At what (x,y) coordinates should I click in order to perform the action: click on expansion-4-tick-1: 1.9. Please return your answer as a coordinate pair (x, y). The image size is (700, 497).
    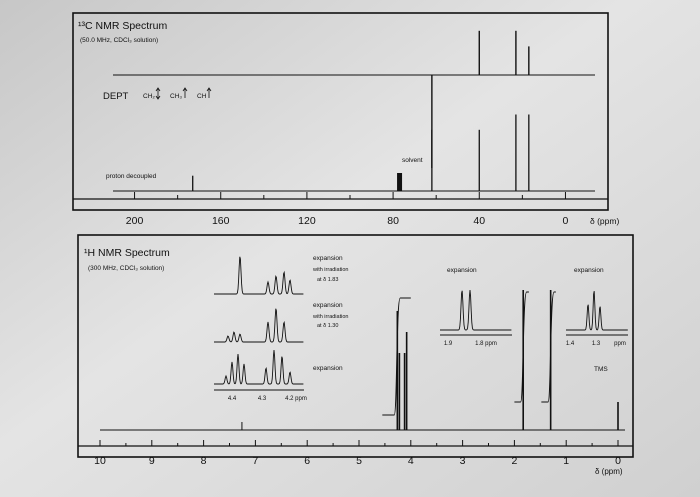
    Looking at the image, I should click on (448, 344).